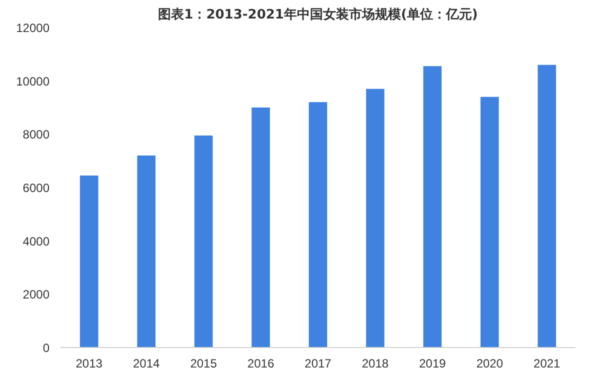 This screenshot has width=600, height=370. I want to click on y-tick-label: 12000, so click(33, 28).